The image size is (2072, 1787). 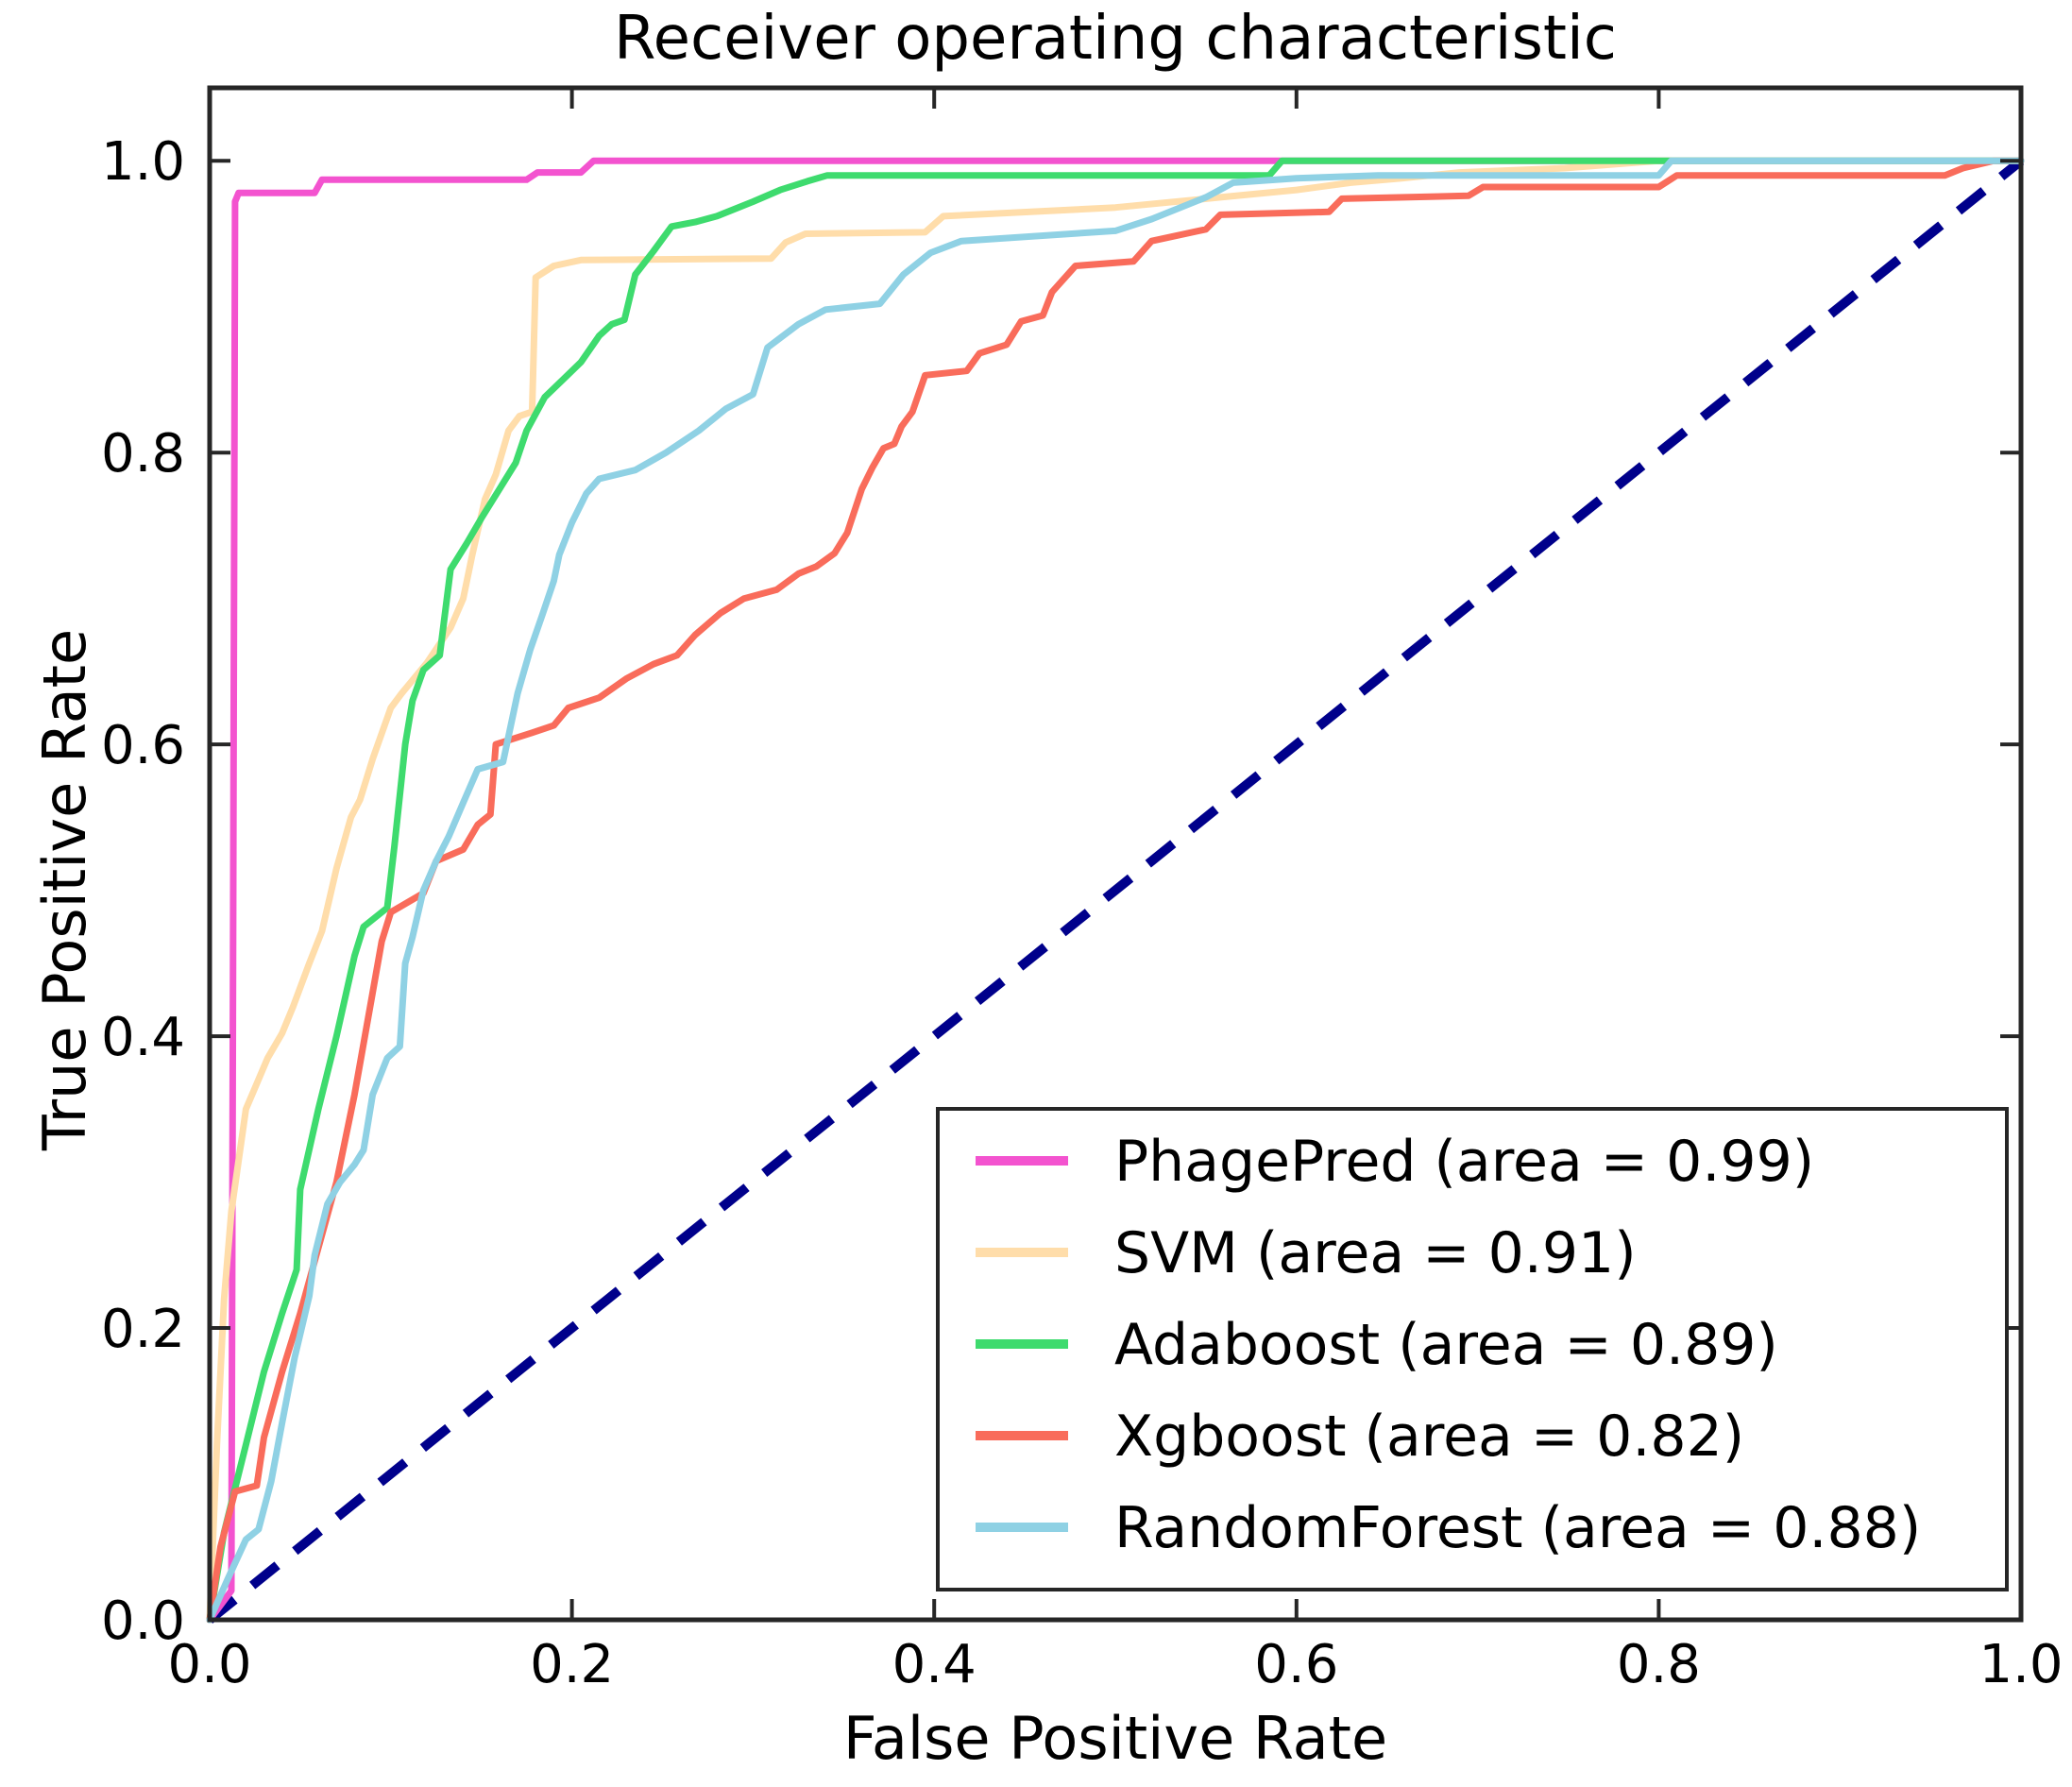 I want to click on legend-entry-xgboost: Xgboost (area = 0.82), so click(x=1360, y=1437).